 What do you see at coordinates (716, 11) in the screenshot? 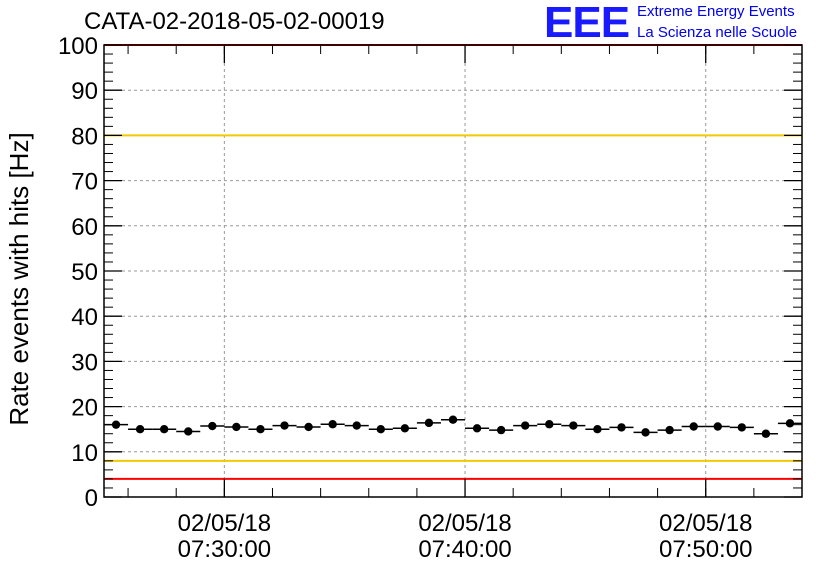
I see `logo-line-1: Extreme Energy Events` at bounding box center [716, 11].